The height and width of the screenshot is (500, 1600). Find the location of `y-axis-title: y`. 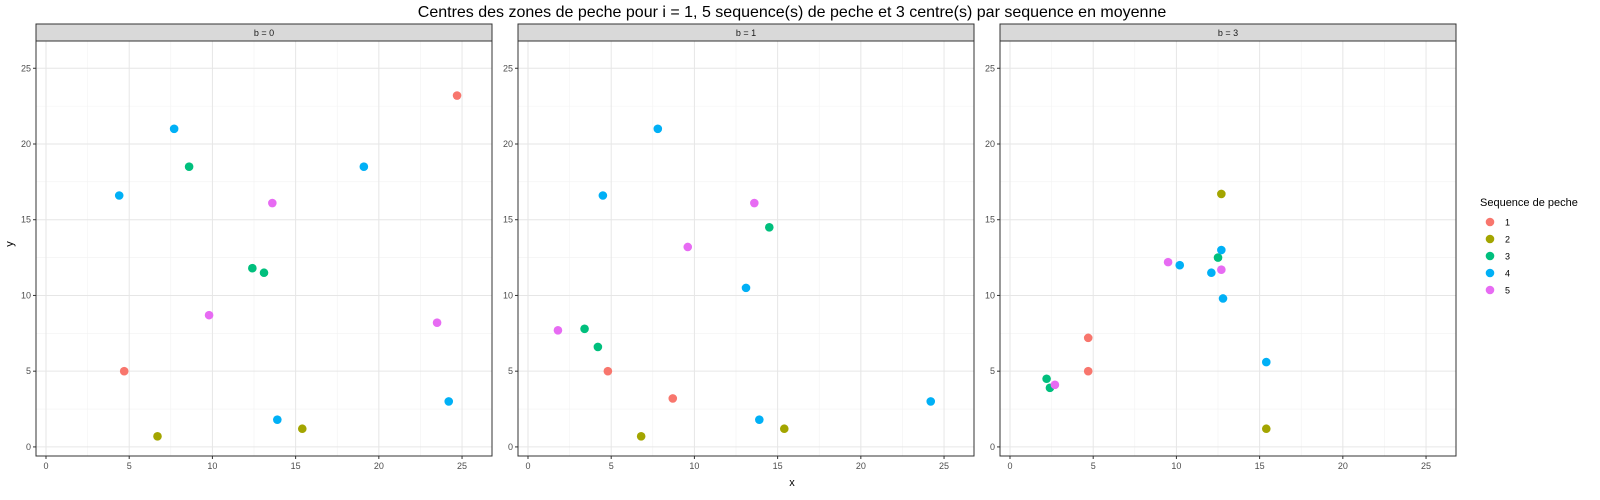

y-axis-title: y is located at coordinates (10, 244).